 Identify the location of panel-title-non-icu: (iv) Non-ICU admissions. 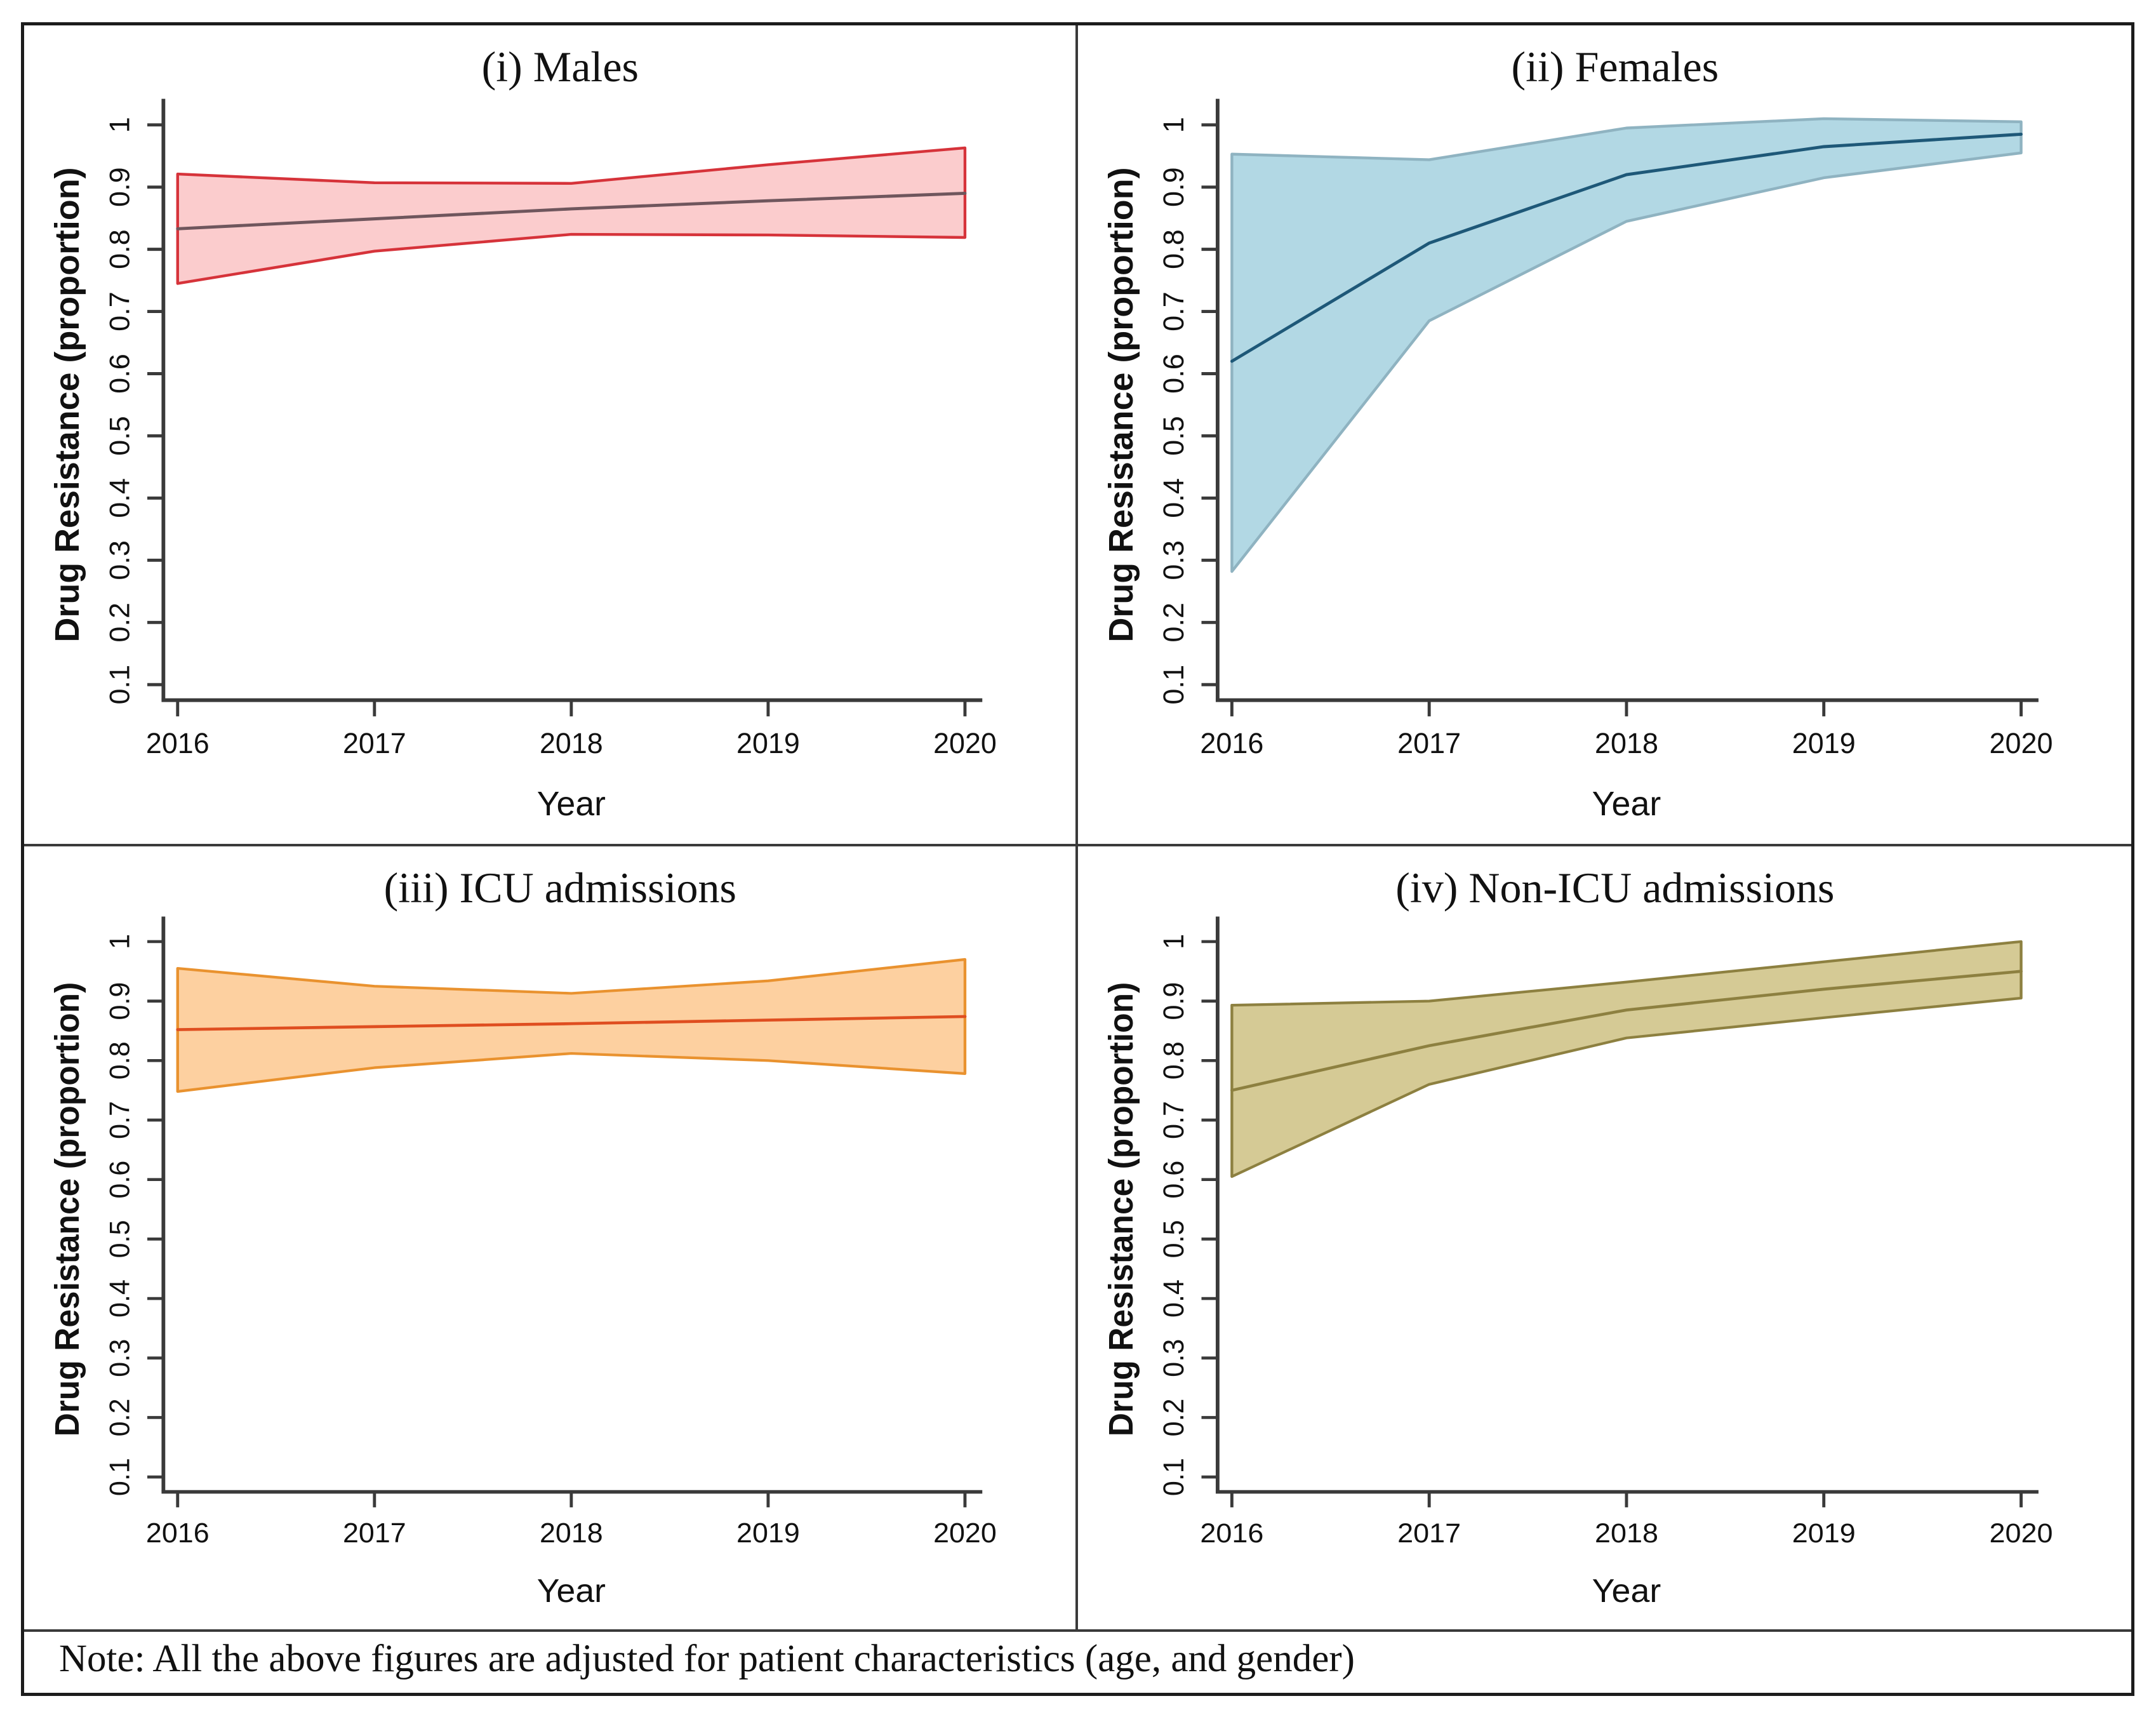
(1615, 888).